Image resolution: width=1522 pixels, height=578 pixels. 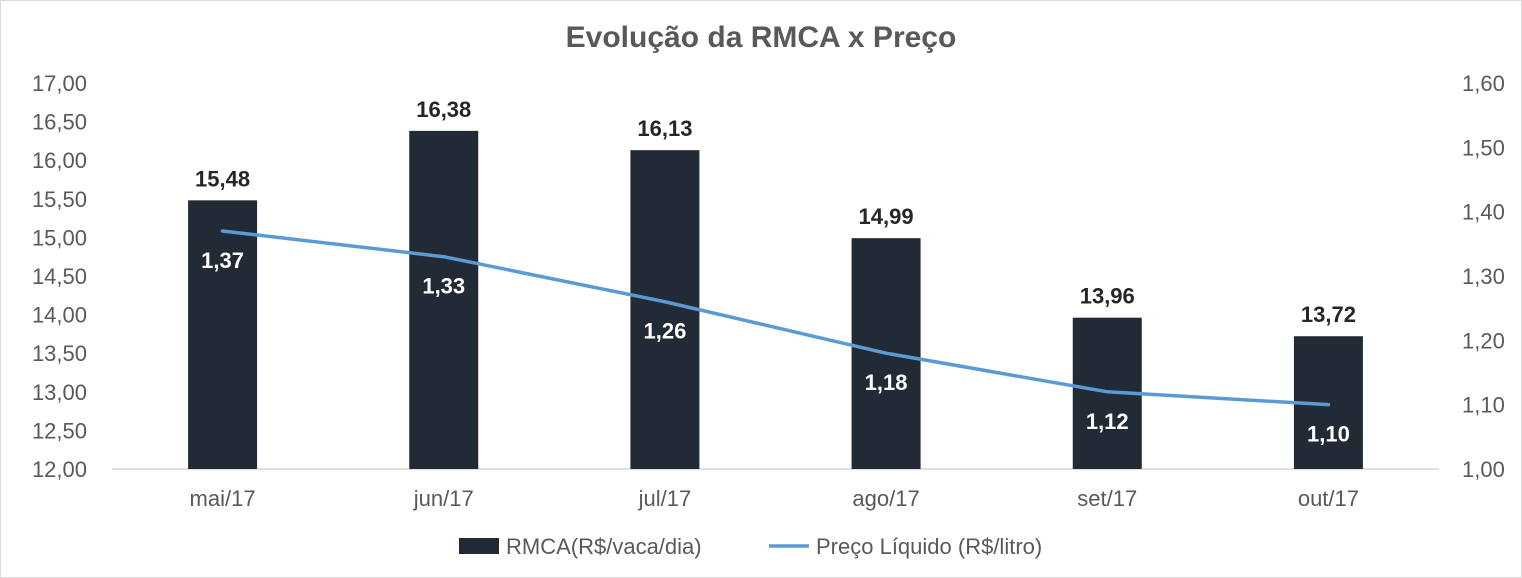 I want to click on category-label: out/17, so click(x=1328, y=498).